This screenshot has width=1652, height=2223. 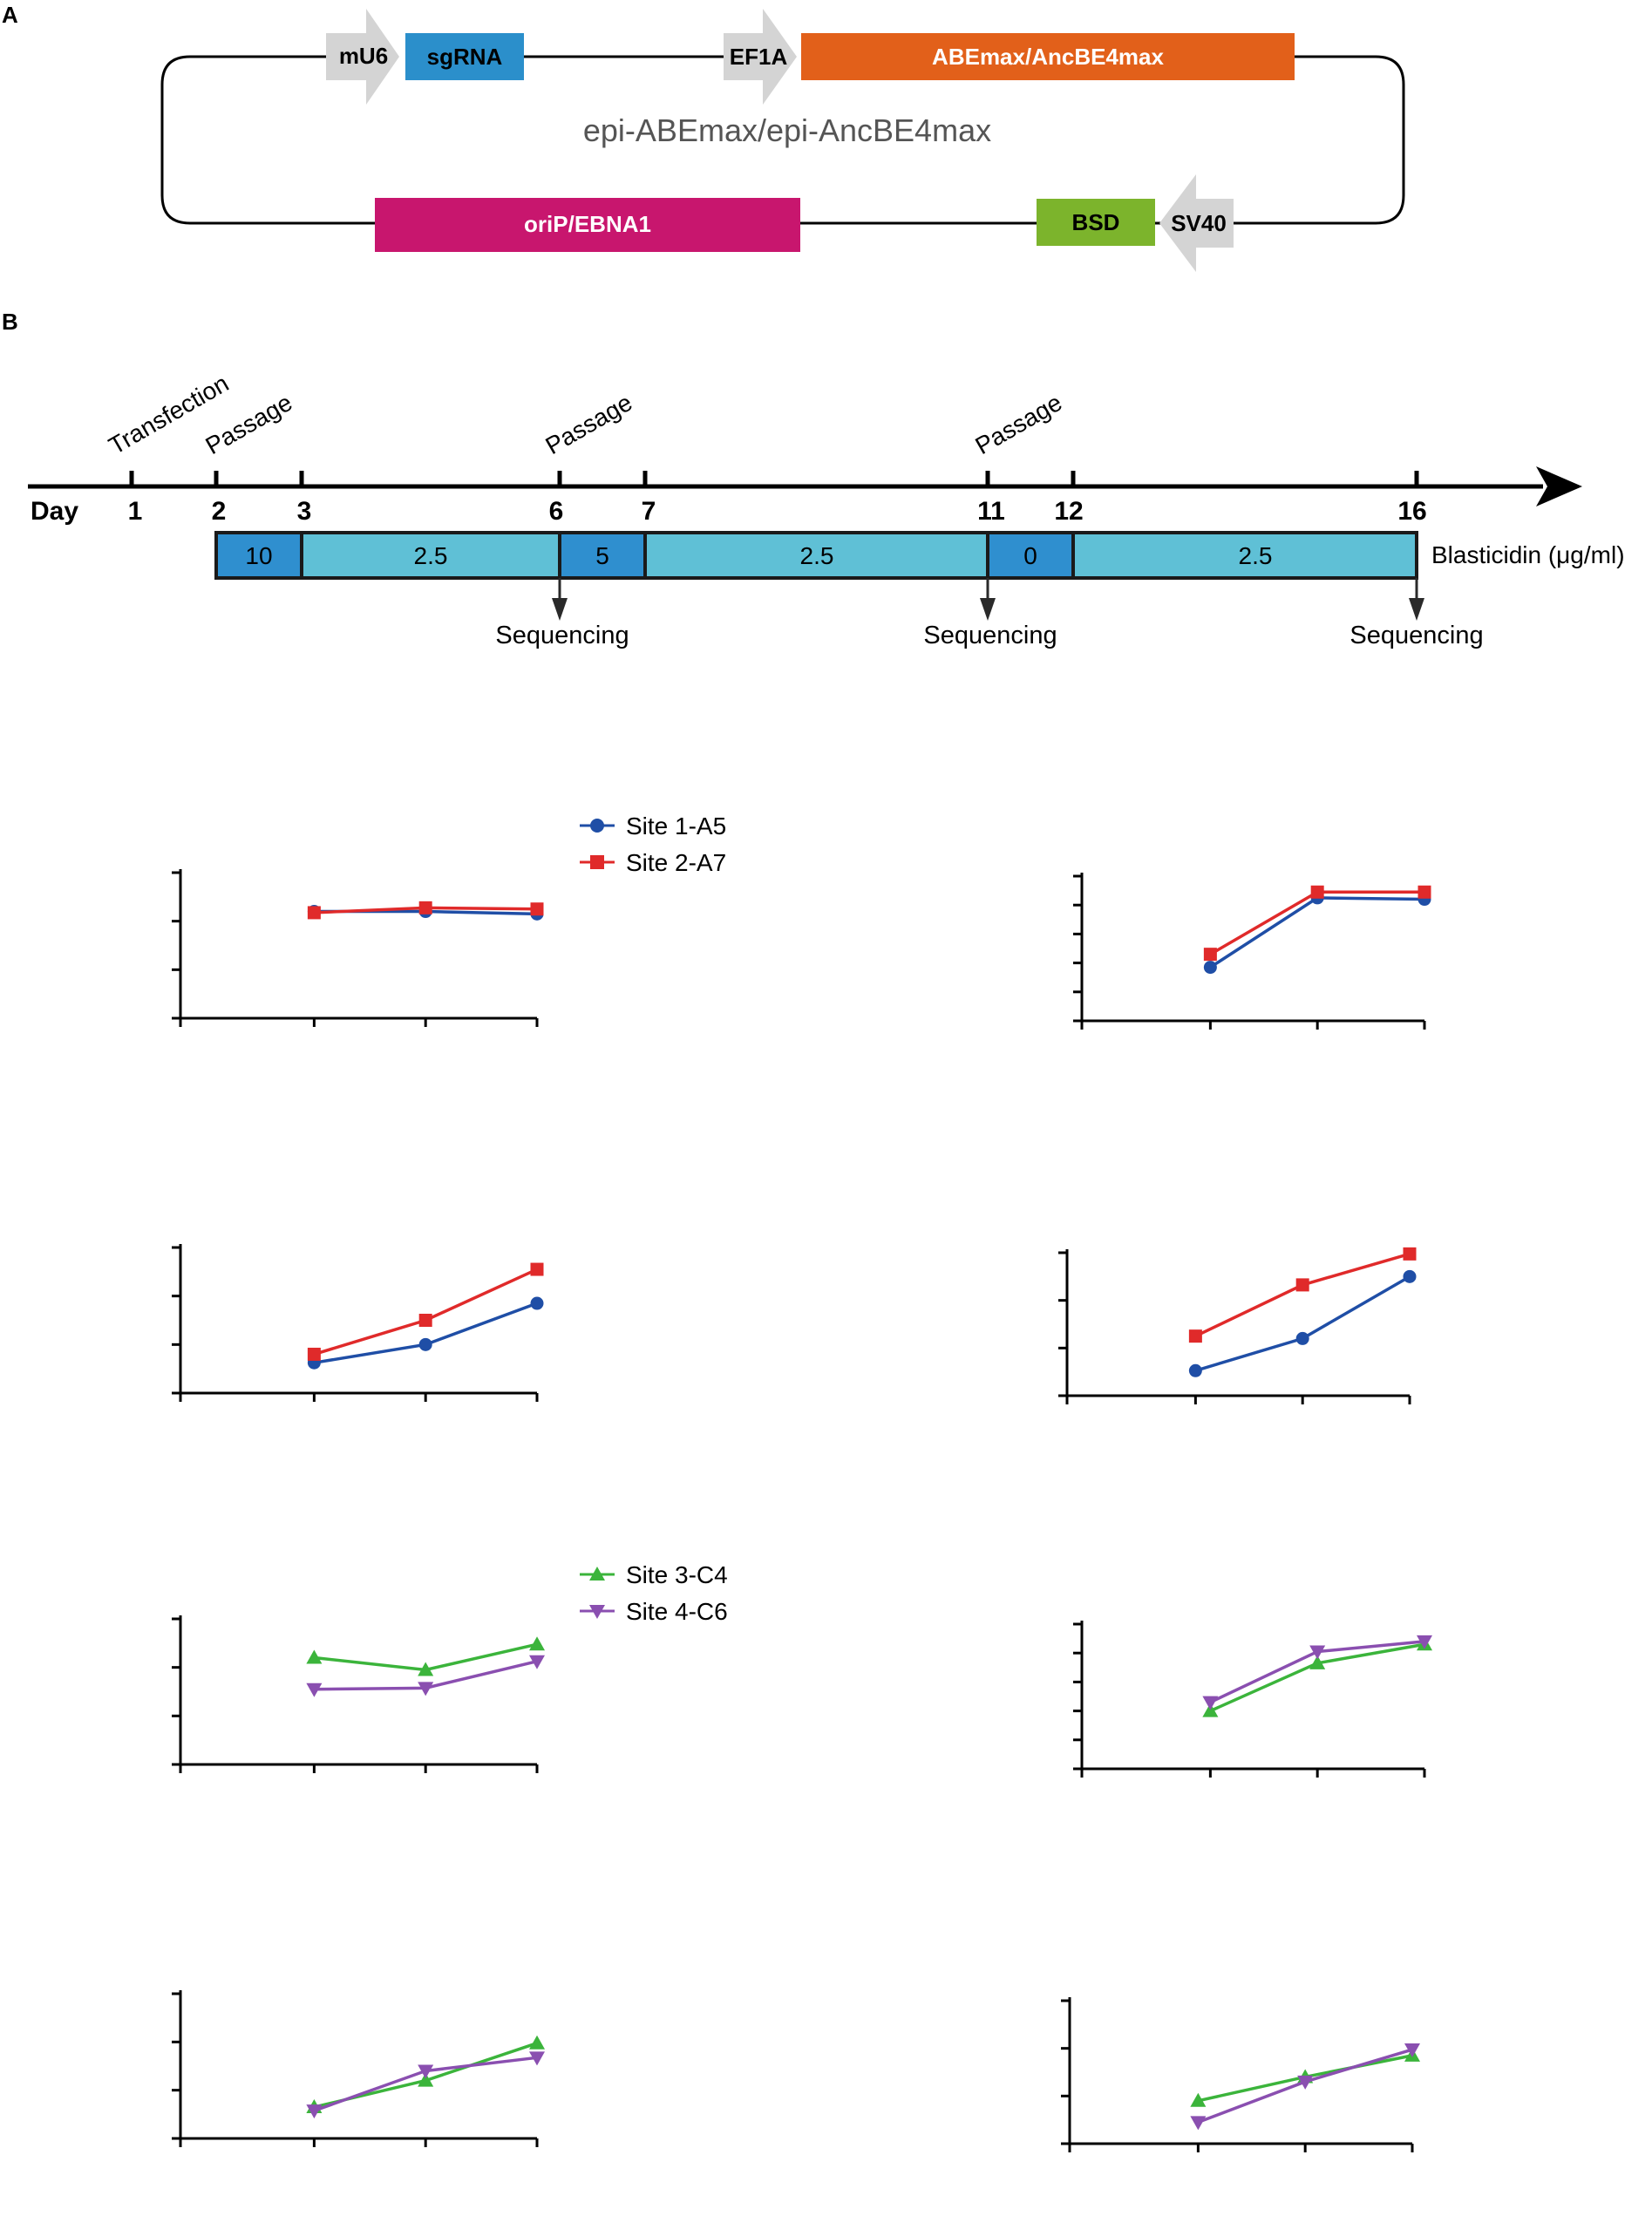 What do you see at coordinates (135, 511) in the screenshot?
I see `day-label-1: 1` at bounding box center [135, 511].